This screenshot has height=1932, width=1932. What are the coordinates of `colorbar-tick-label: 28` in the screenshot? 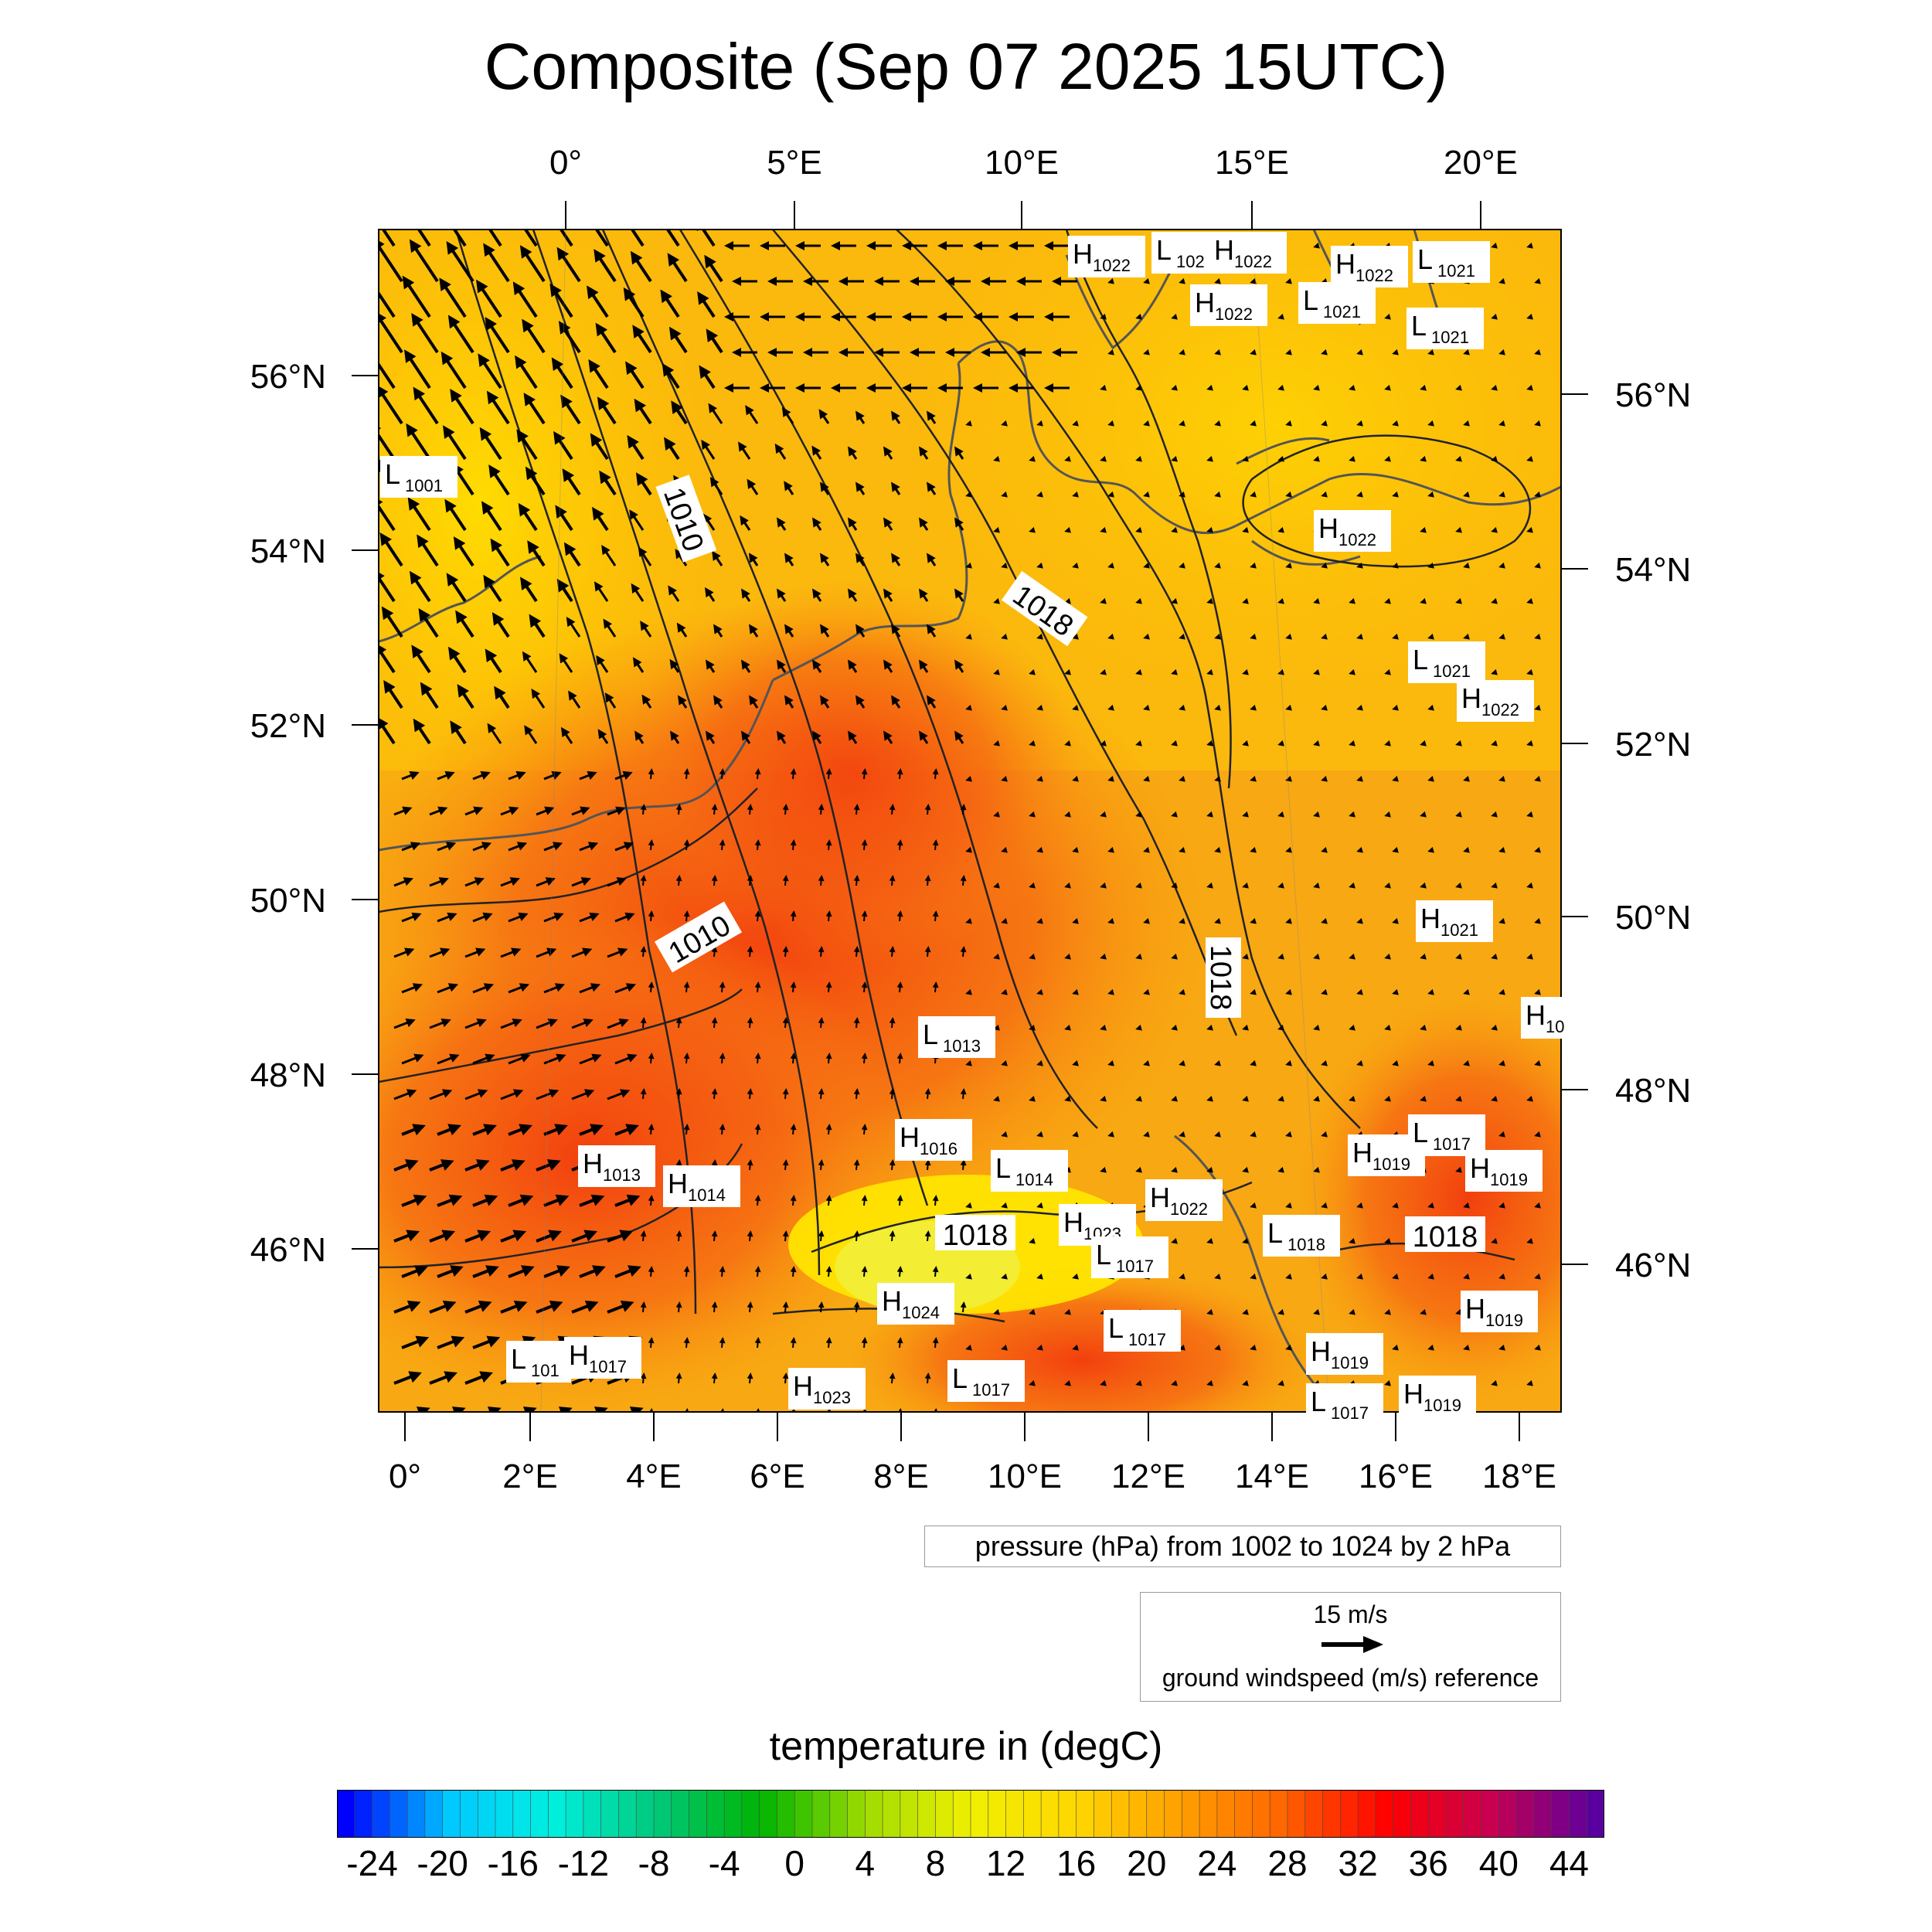 It's located at (1288, 1863).